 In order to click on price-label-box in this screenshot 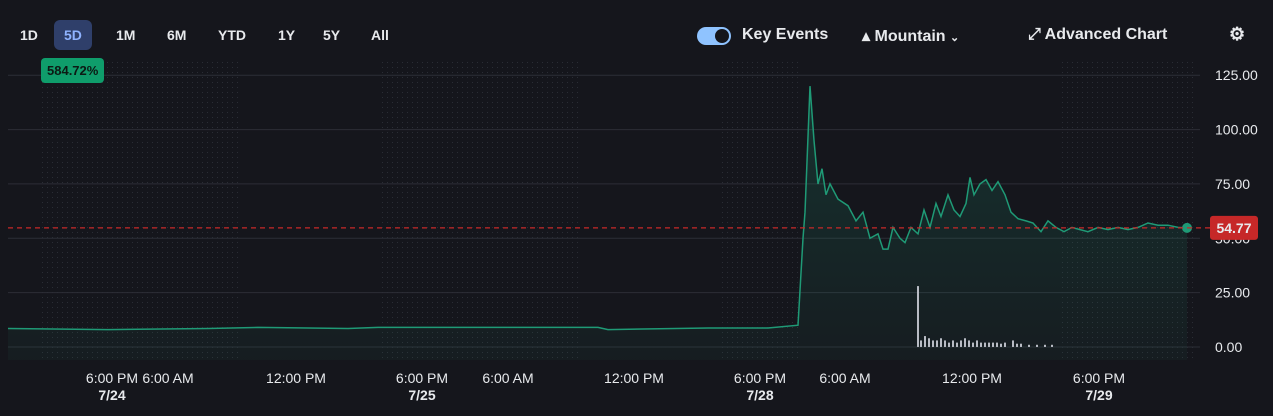, I will do `click(1234, 227)`.